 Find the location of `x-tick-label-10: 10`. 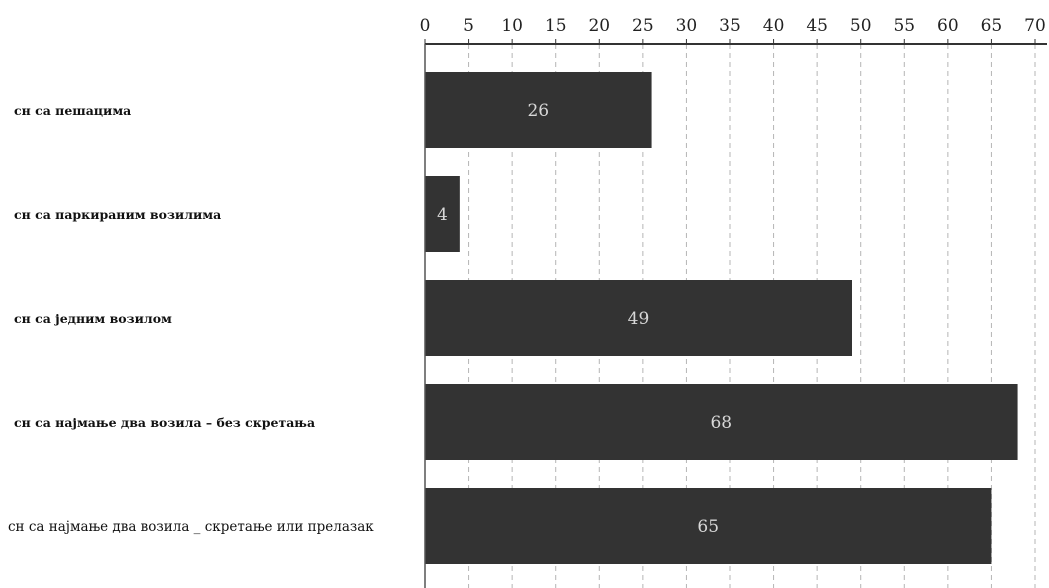

x-tick-label-10: 10 is located at coordinates (512, 26).